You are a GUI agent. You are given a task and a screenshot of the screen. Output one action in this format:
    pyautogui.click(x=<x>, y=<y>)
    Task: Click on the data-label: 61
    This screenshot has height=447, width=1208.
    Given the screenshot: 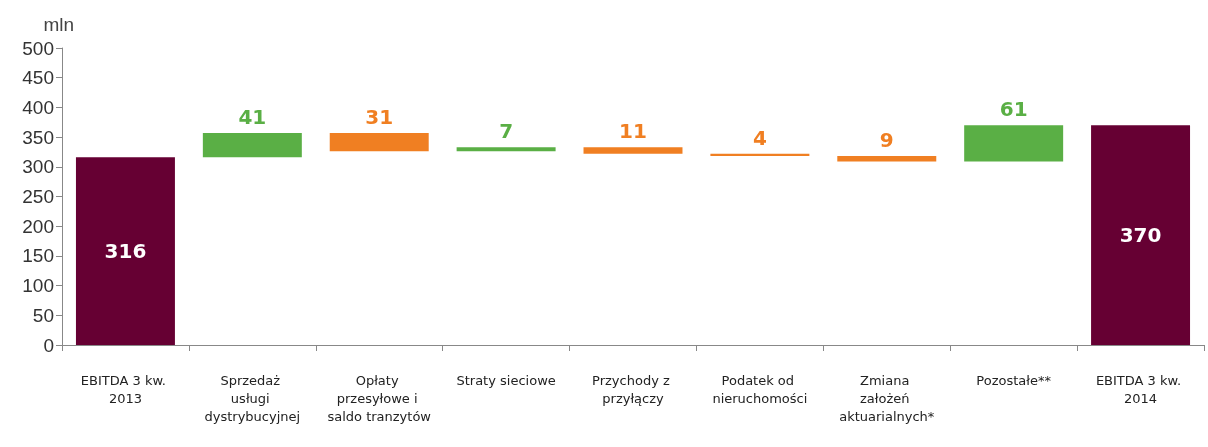 What is the action you would take?
    pyautogui.click(x=1013, y=109)
    